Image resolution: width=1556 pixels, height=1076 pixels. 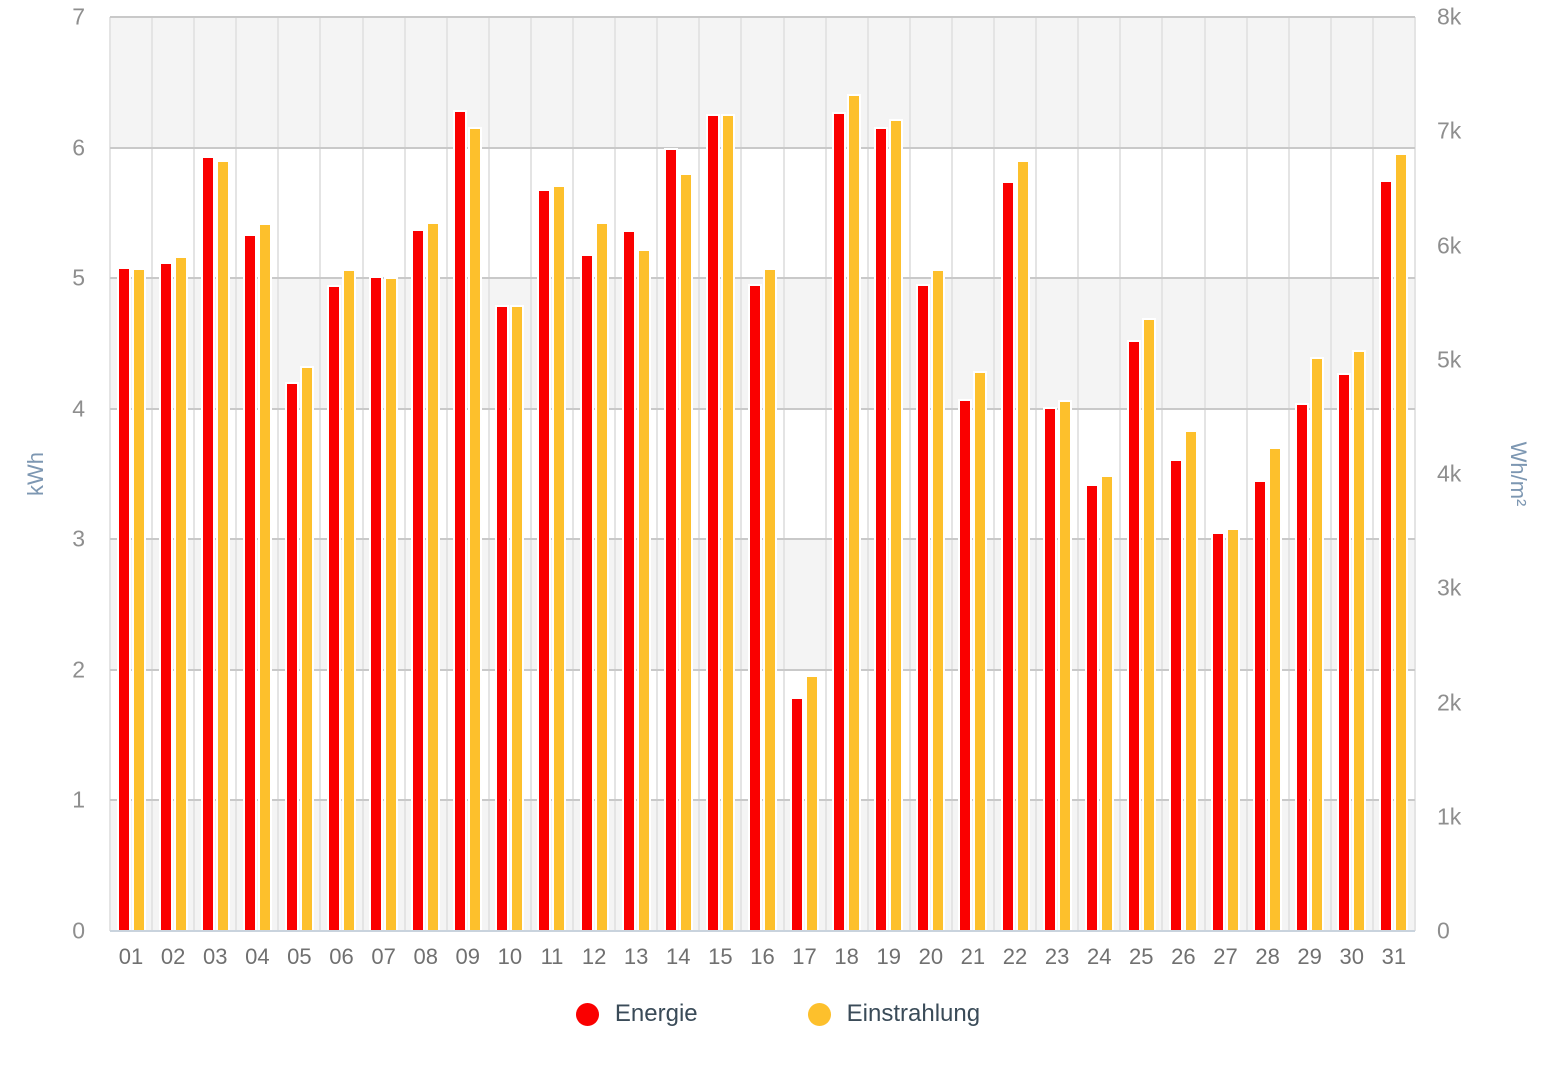 I want to click on left-axis-ticks: 0 1 2 3 4 5 6 7, so click(x=42, y=474).